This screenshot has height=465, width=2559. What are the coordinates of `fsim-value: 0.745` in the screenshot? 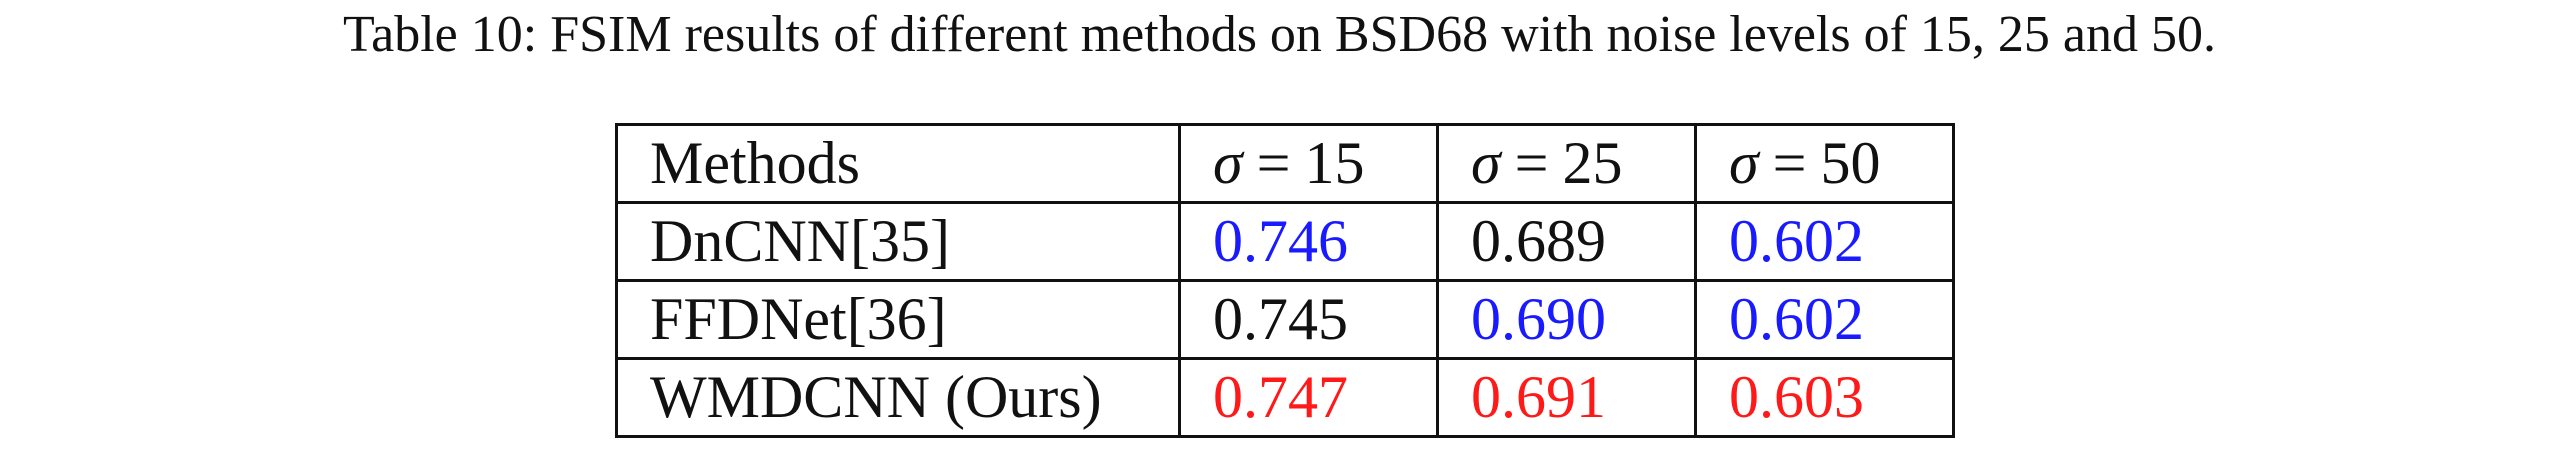 It's located at (1308, 319).